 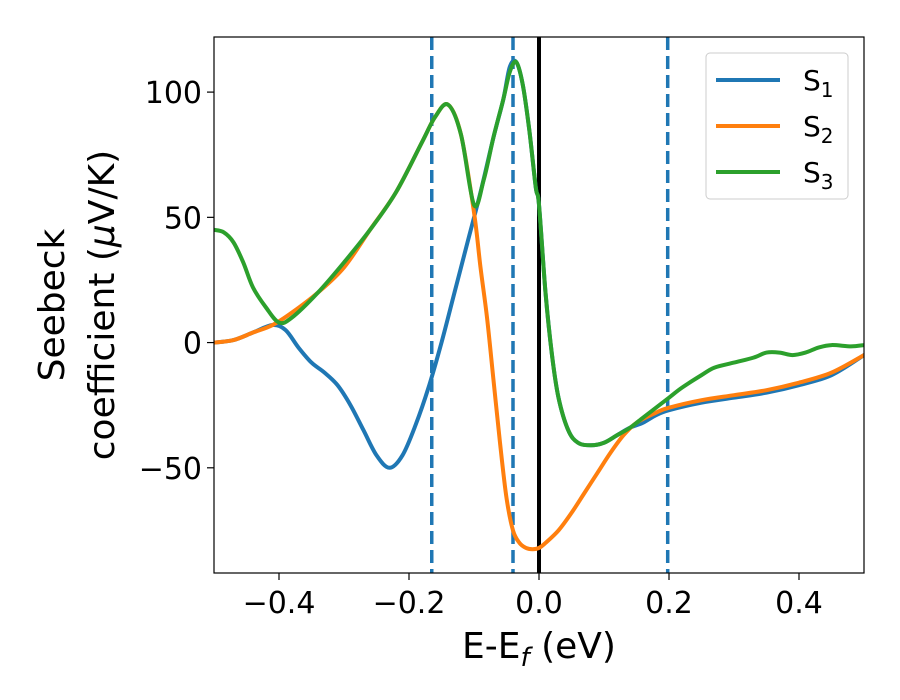 What do you see at coordinates (818, 175) in the screenshot?
I see `legend-label-s3: S3` at bounding box center [818, 175].